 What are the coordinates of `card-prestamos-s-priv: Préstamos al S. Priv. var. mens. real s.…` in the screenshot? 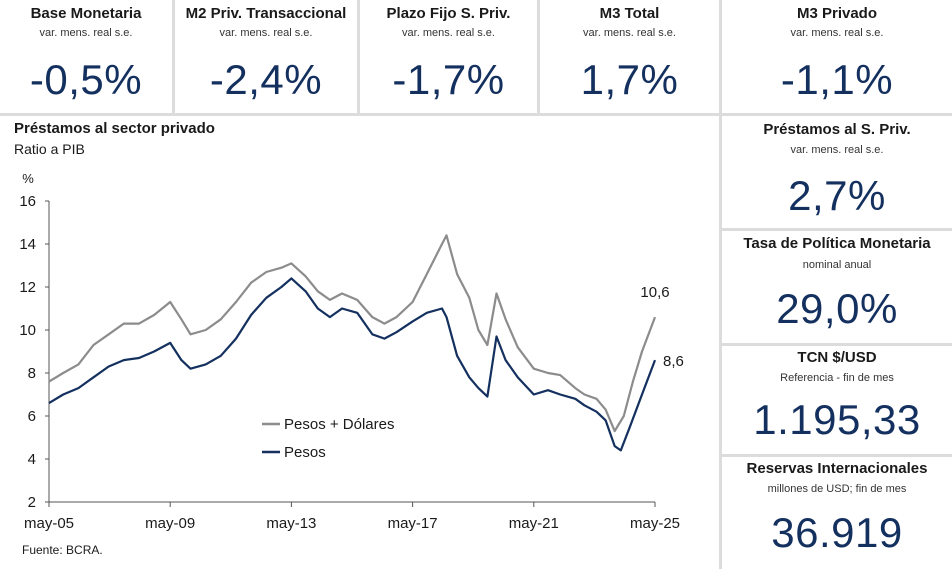 It's located at (837, 172).